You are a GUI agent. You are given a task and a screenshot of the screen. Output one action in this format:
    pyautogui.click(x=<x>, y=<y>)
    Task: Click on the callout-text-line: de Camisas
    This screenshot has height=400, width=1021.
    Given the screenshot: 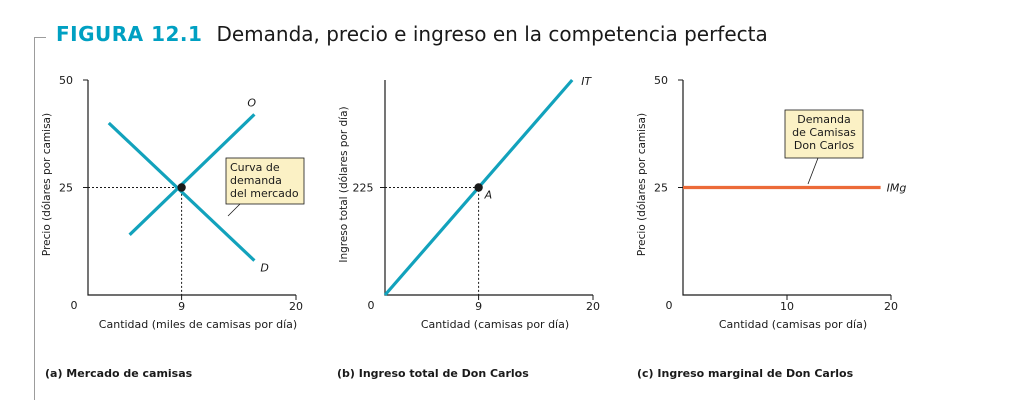 What is the action you would take?
    pyautogui.click(x=824, y=132)
    